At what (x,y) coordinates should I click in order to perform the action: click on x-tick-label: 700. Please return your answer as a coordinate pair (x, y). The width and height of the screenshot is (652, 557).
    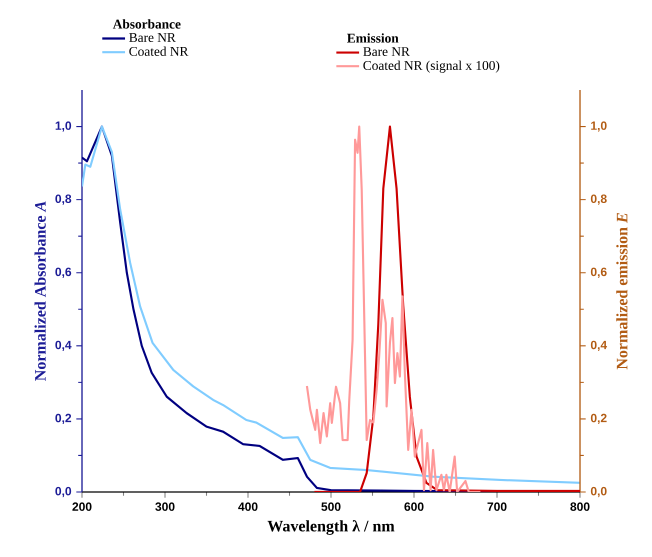
    Looking at the image, I should click on (497, 506).